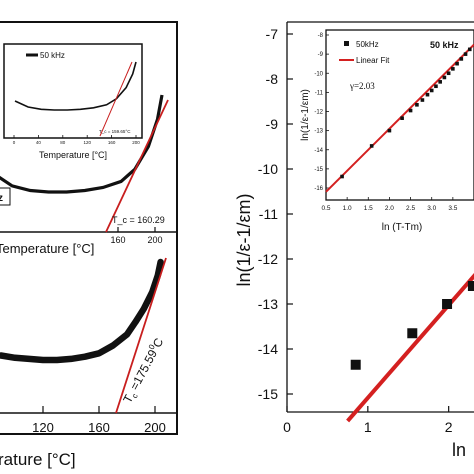 The image size is (474, 474). What do you see at coordinates (272, 79) in the screenshot?
I see `right-y-tick-label: -8` at bounding box center [272, 79].